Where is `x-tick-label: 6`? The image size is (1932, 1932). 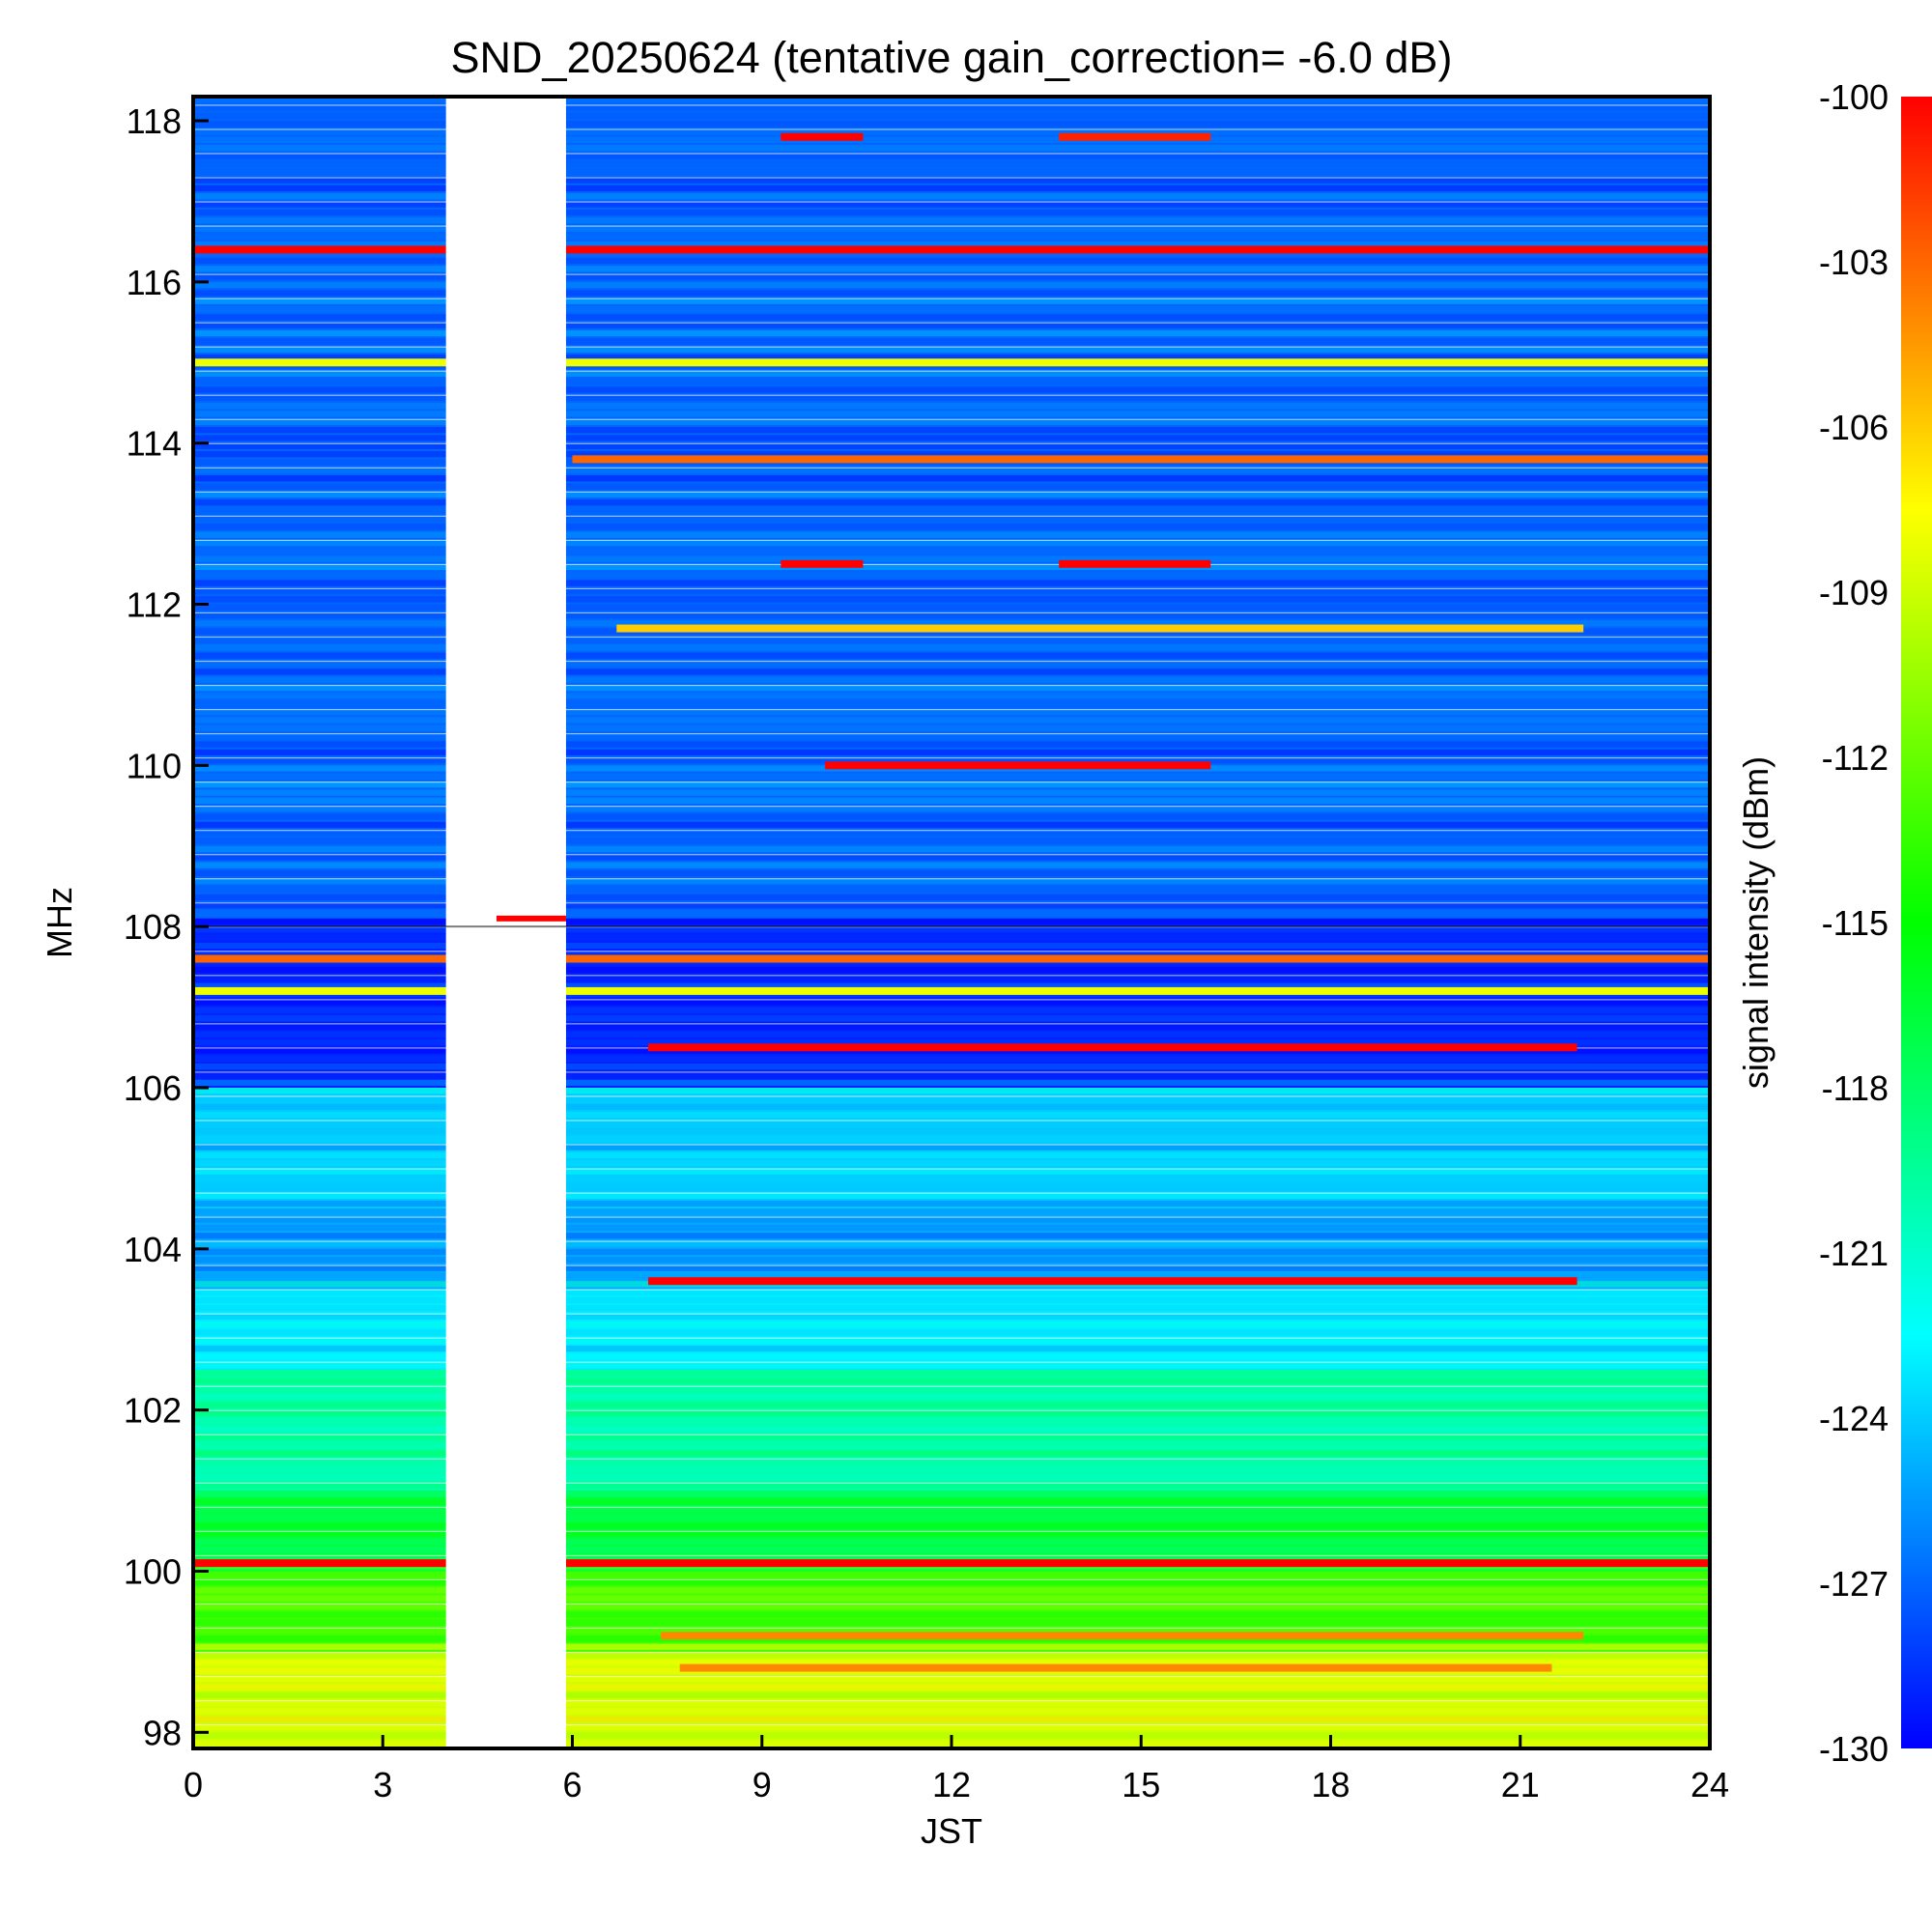 x-tick-label: 6 is located at coordinates (572, 1784).